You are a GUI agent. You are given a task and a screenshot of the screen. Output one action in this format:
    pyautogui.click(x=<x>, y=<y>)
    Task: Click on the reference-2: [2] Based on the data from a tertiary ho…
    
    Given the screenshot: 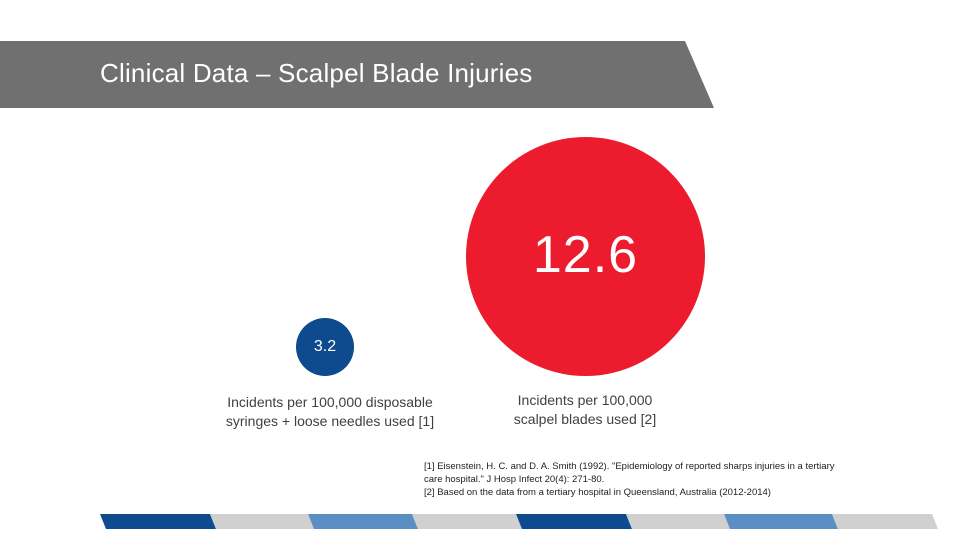 What is the action you would take?
    pyautogui.click(x=597, y=492)
    